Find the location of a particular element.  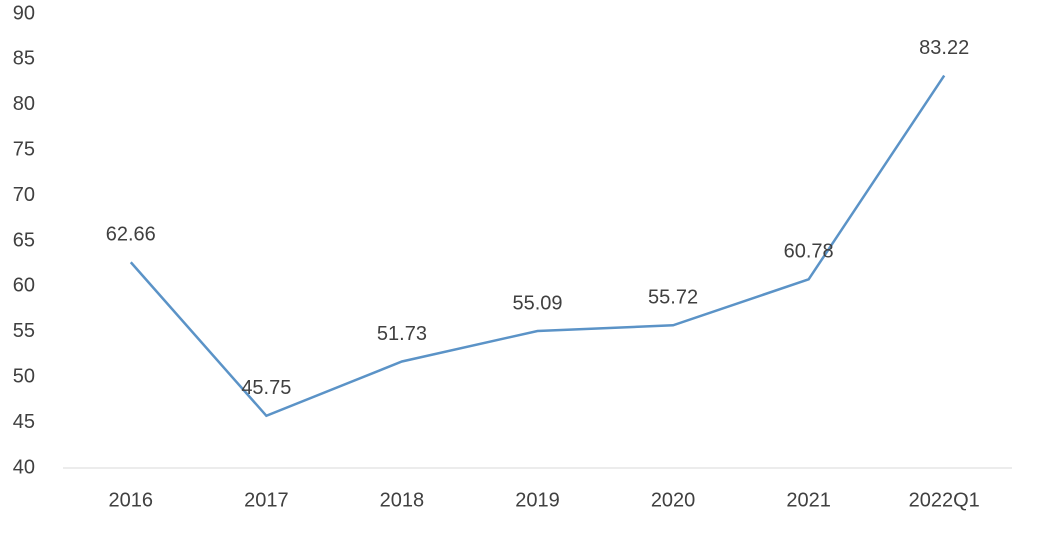

y-tick-label: 75 is located at coordinates (24, 149).